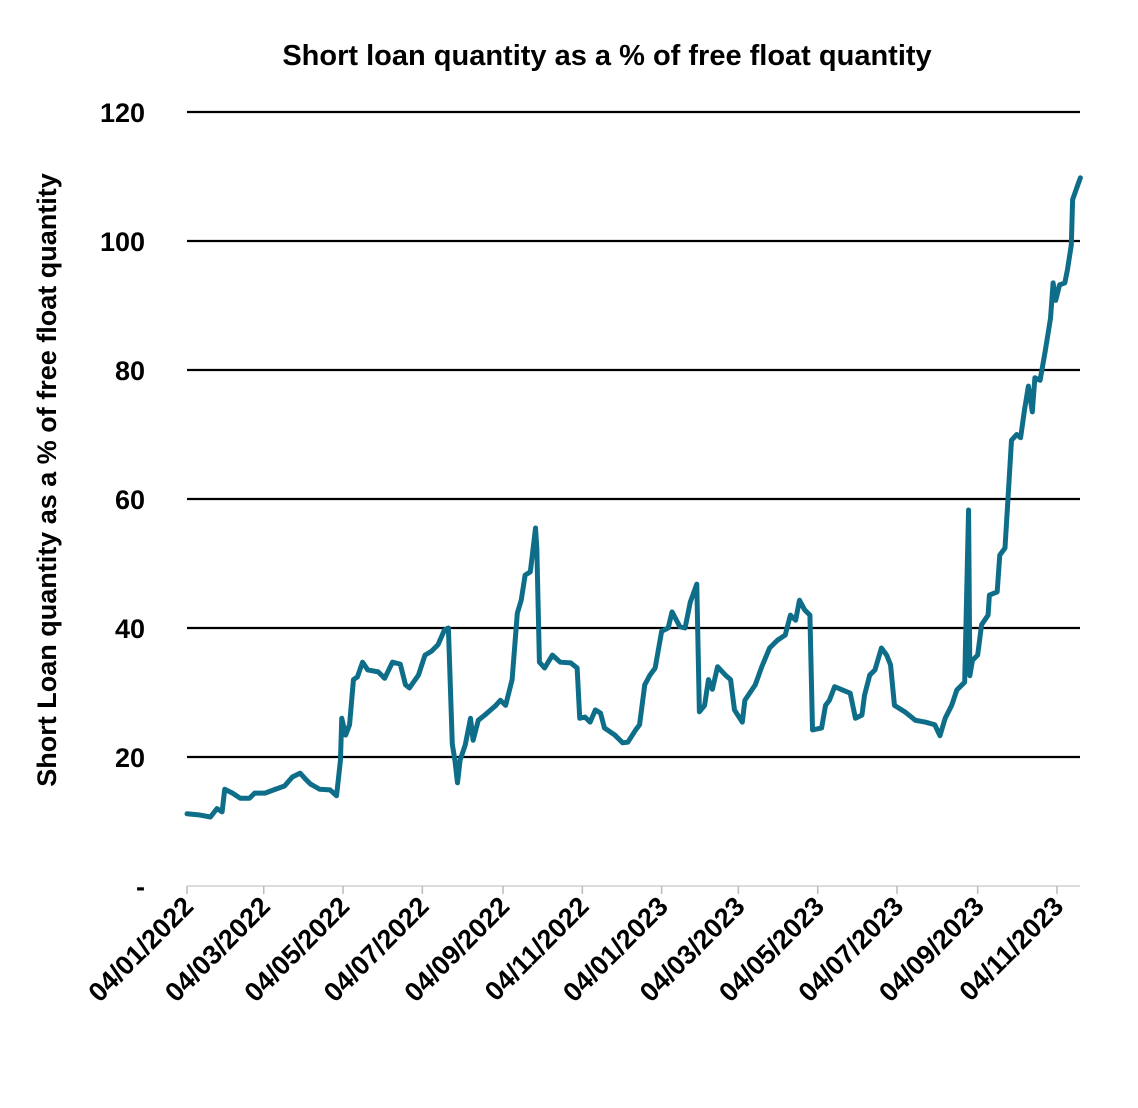  Describe the element at coordinates (130, 371) in the screenshot. I see `y-tick-label: 80` at that location.